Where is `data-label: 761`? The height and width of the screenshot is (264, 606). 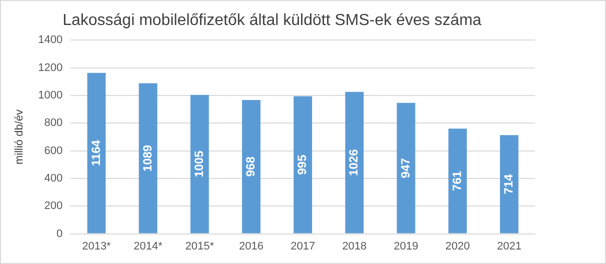 data-label: 761 is located at coordinates (457, 180).